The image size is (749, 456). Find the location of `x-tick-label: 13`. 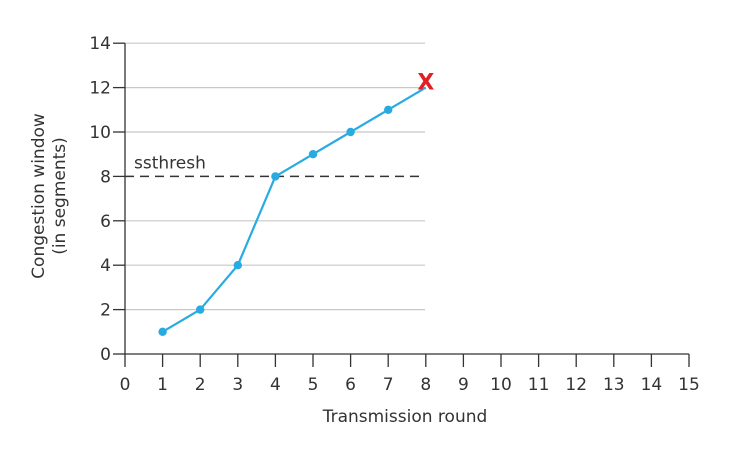

x-tick-label: 13 is located at coordinates (614, 385).